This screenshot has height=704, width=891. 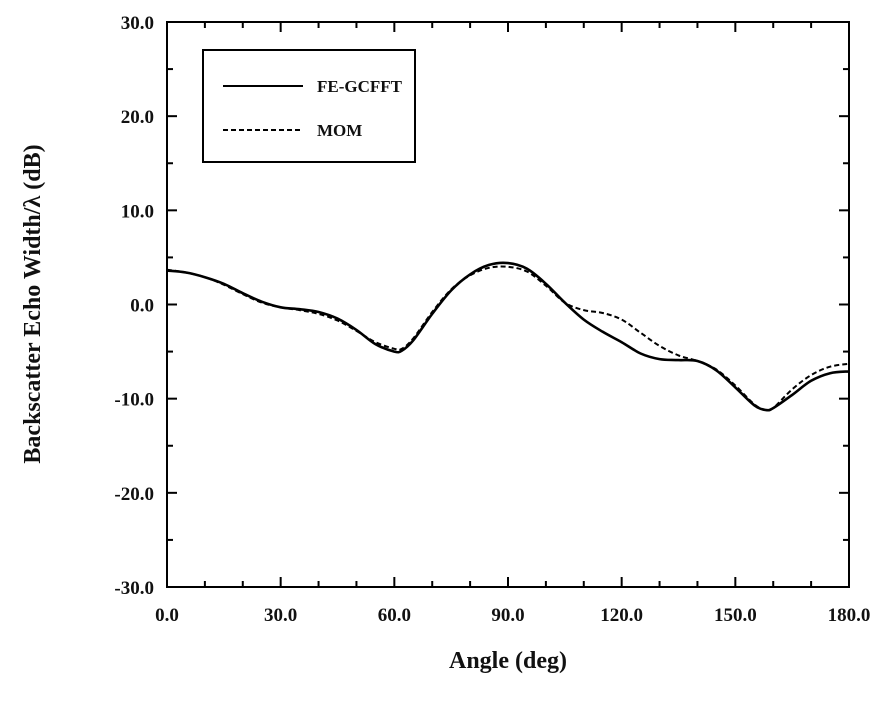 I want to click on y-tick-label: -10.0, so click(x=134, y=400).